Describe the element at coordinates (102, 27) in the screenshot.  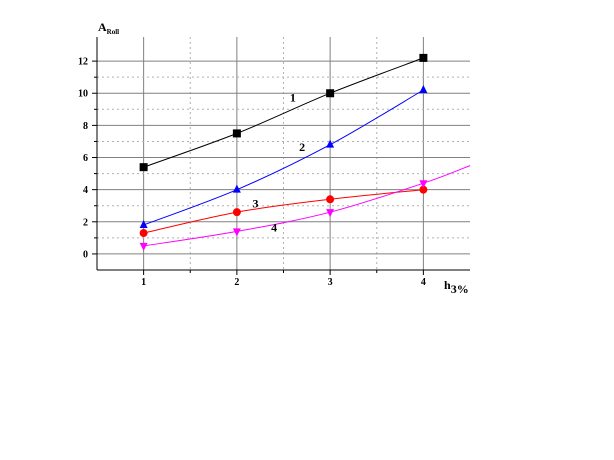
I see `y-axis-label-main: A` at that location.